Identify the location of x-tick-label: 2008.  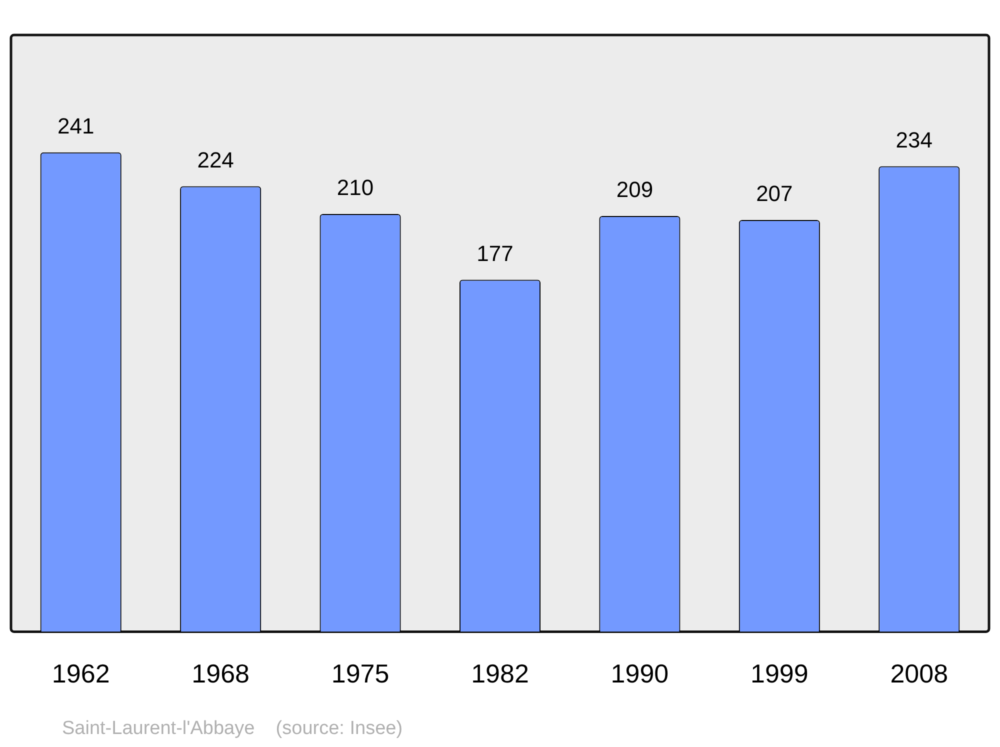
(919, 673).